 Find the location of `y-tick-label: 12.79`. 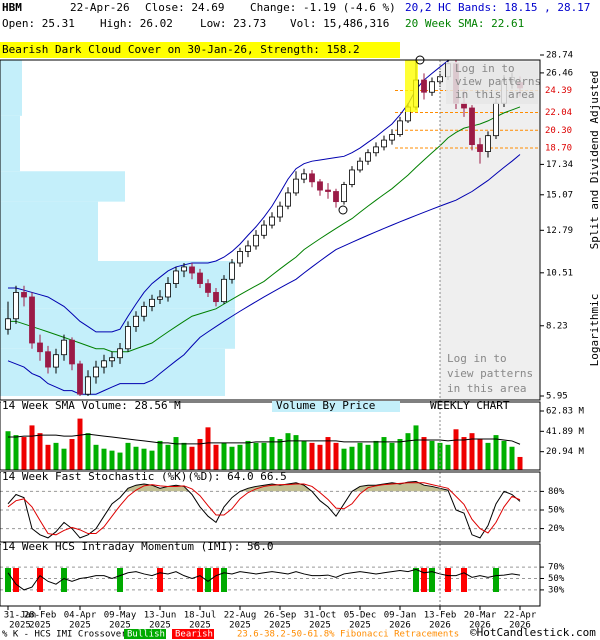

y-tick-label: 12.79 is located at coordinates (559, 231).